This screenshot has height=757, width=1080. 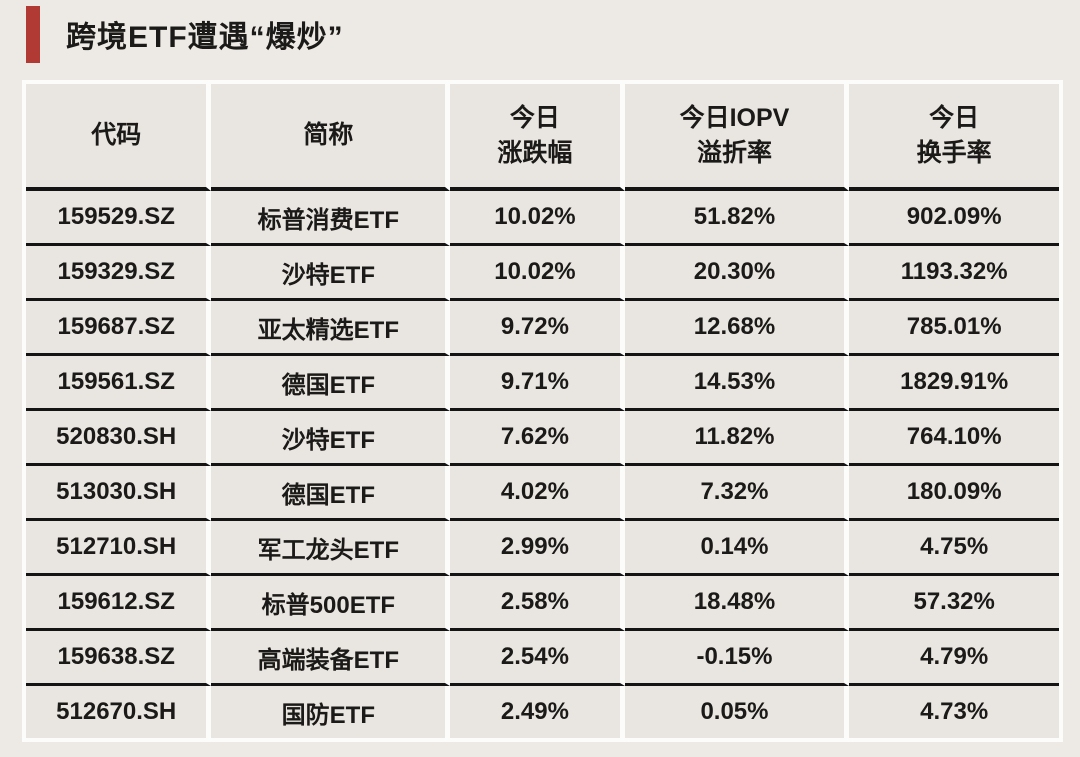 I want to click on cell-iopv: 11.82%, so click(x=737, y=438).